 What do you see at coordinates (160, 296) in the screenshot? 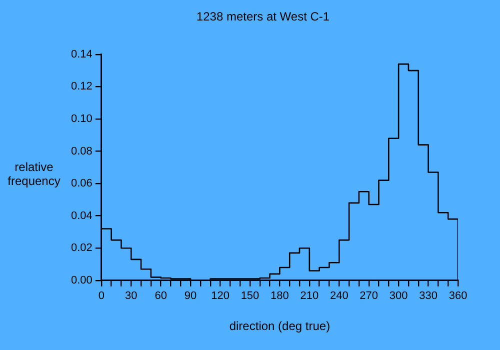
I see `x-tick-label: 60` at bounding box center [160, 296].